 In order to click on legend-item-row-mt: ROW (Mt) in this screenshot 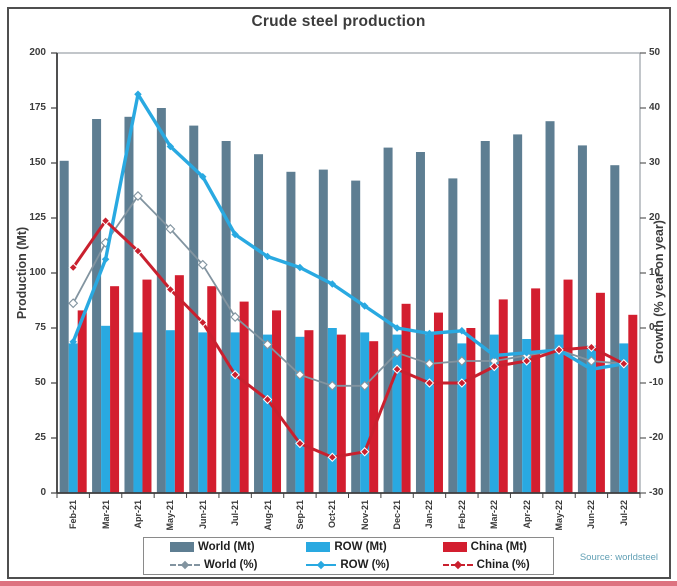, I will do `click(348, 547)`.